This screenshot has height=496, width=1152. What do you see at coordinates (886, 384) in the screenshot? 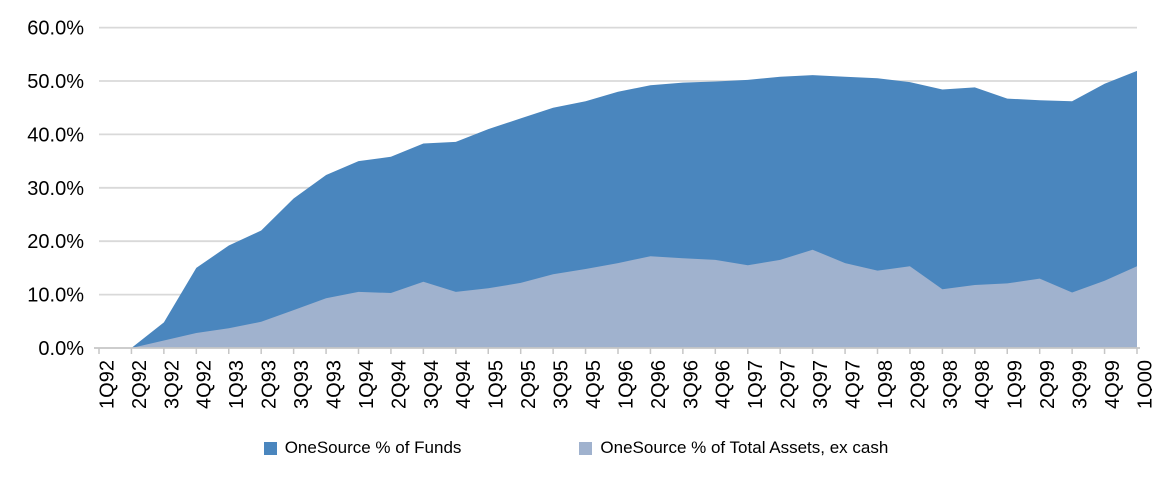
I see `x-tick-label: 1Q98` at bounding box center [886, 384].